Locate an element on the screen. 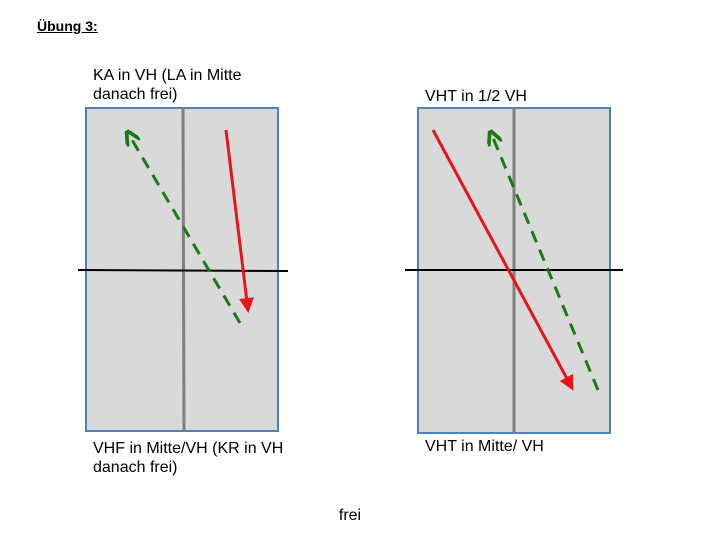 This screenshot has width=720, height=540. top-label: KA in VH (LA in Mitte danach frei) is located at coordinates (167, 85).